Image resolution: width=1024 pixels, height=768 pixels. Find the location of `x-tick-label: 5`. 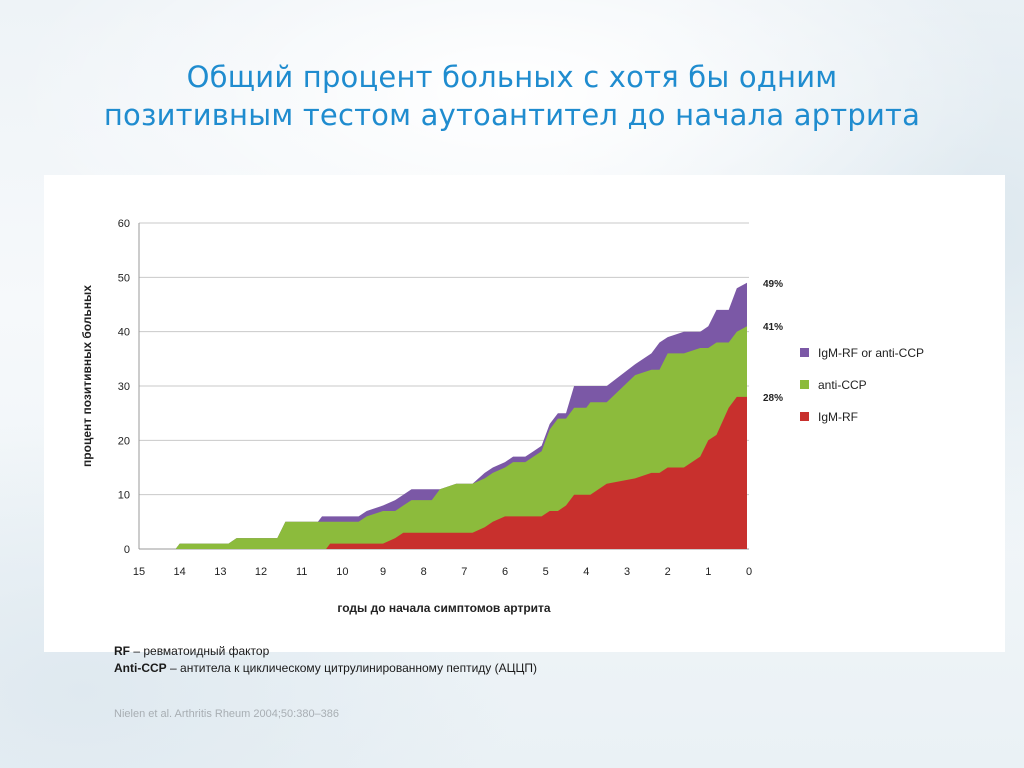

x-tick-label: 5 is located at coordinates (546, 572).